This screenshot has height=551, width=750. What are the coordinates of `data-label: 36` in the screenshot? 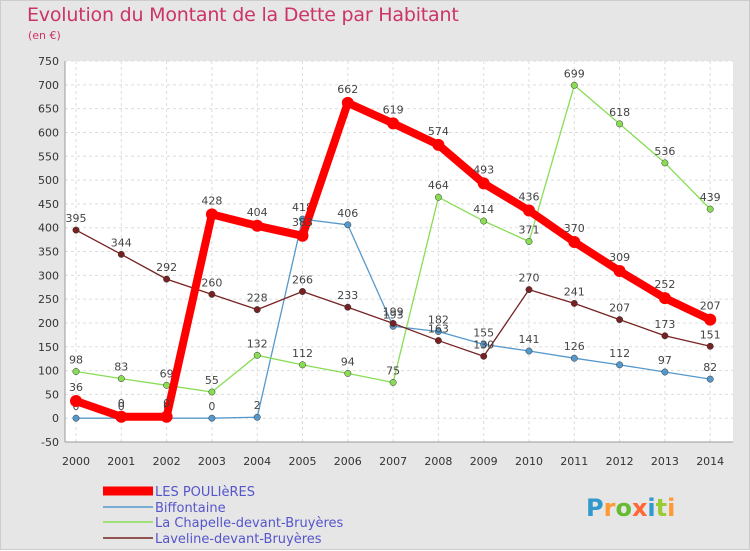 It's located at (76, 387).